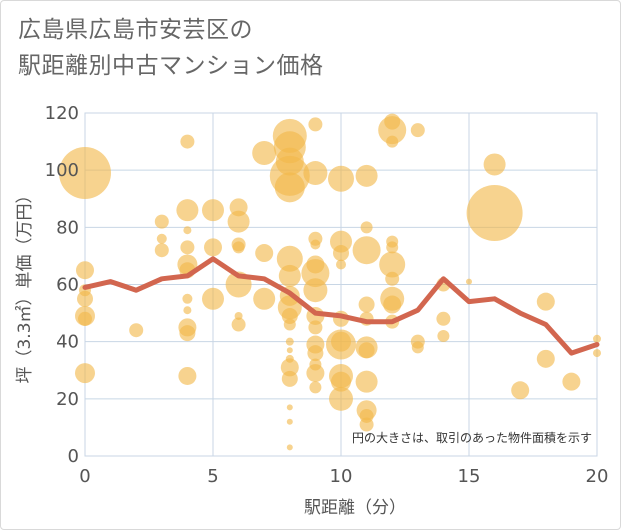  What do you see at coordinates (343, 476) in the screenshot?
I see `x-axis-ticks: 0 5 10 15 20` at bounding box center [343, 476].